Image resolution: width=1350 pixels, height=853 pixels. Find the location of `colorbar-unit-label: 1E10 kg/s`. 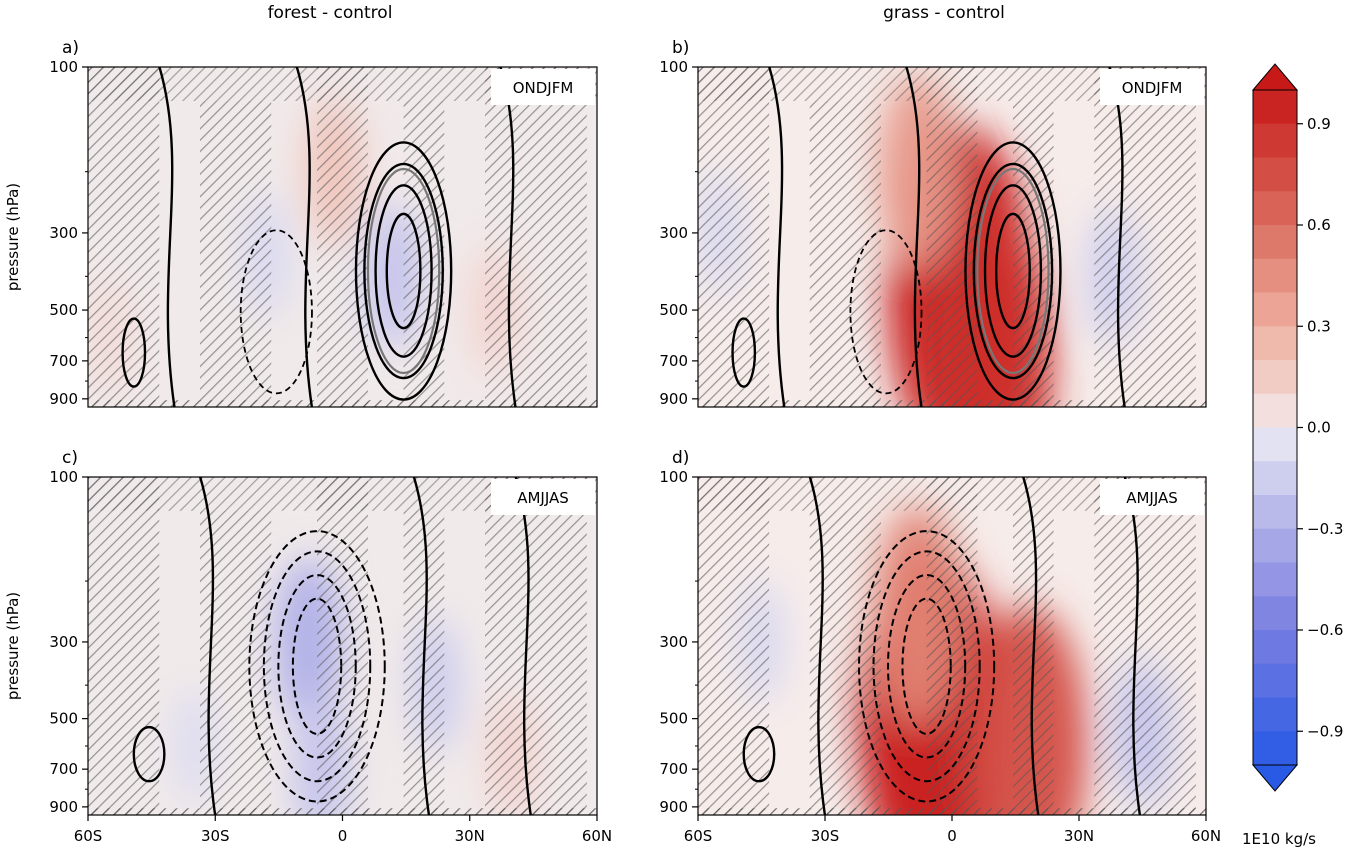

colorbar-unit-label: 1E10 kg/s is located at coordinates (1279, 839).